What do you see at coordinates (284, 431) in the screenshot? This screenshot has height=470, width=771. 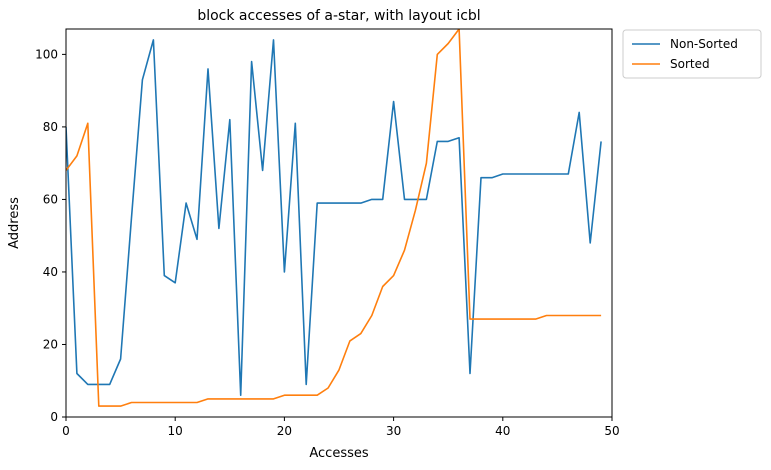 I see `x-tick-label: 20` at bounding box center [284, 431].